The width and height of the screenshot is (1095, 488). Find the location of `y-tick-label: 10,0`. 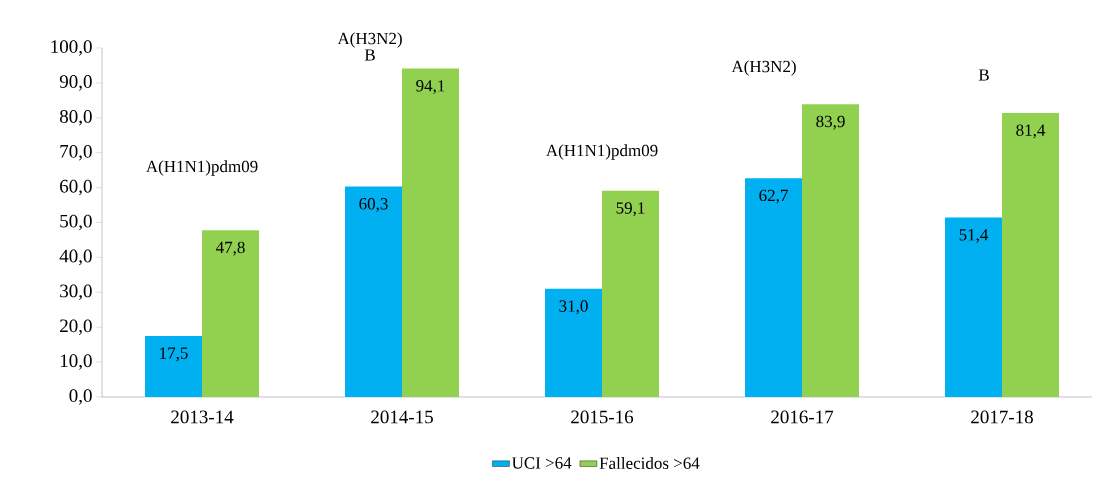

y-tick-label: 10,0 is located at coordinates (76, 362).